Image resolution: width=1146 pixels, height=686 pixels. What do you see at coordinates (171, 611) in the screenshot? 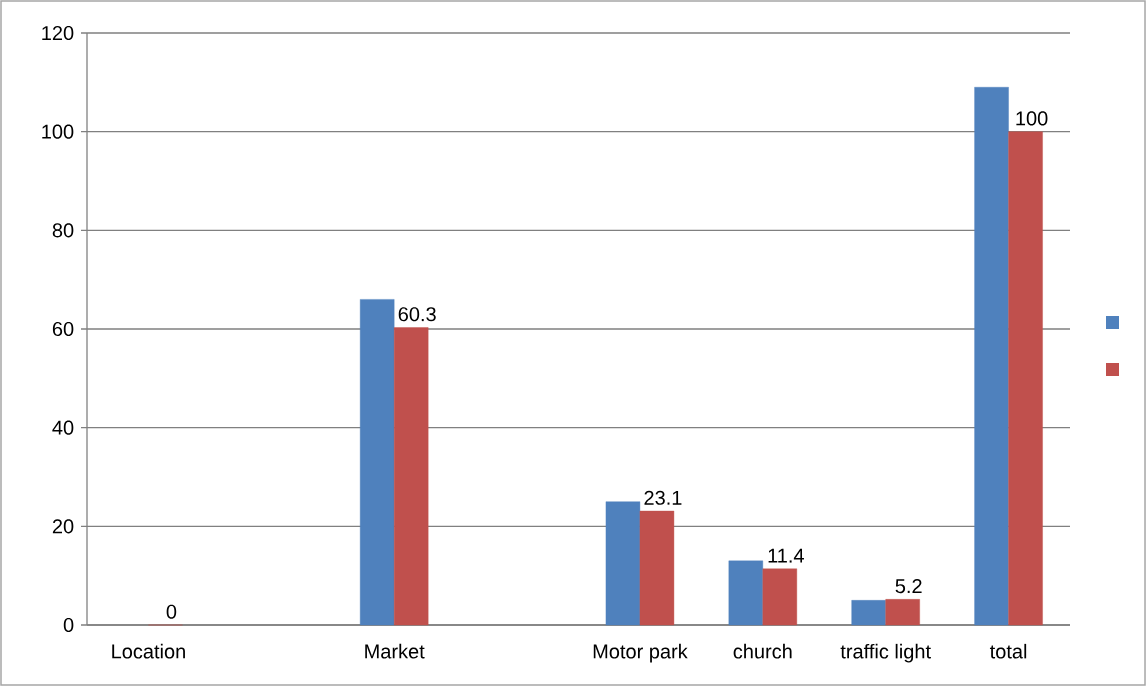
I see `data-label: 0` at bounding box center [171, 611].